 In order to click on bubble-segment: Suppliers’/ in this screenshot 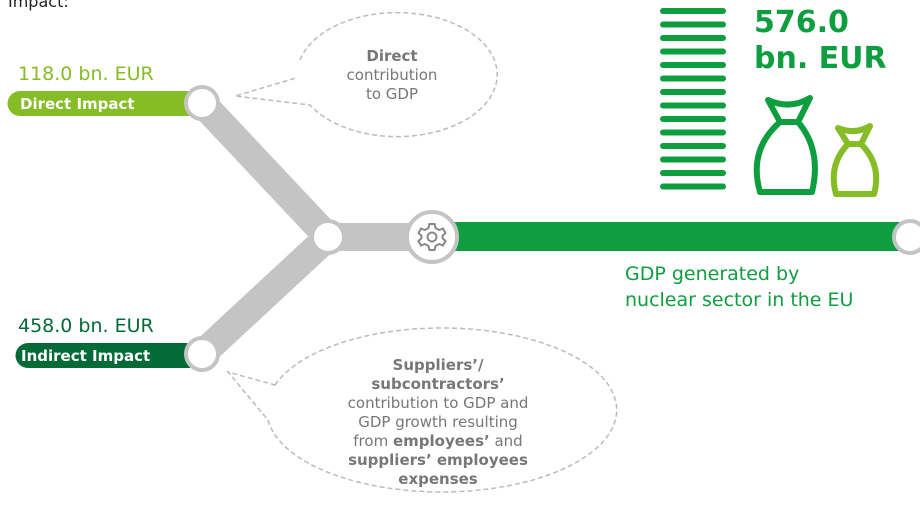, I will do `click(438, 365)`.